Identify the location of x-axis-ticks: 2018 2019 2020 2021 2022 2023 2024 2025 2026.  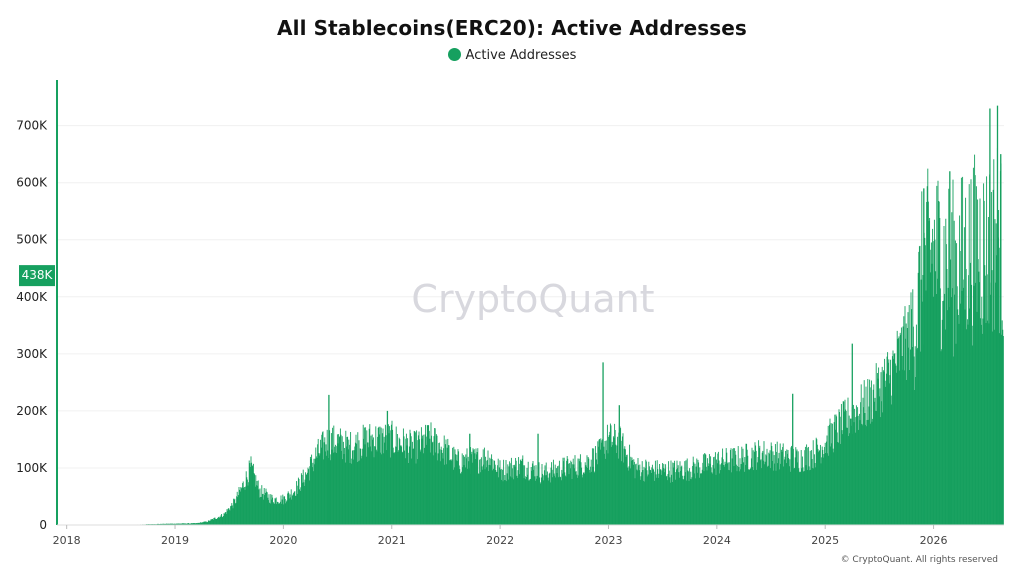
(500, 536).